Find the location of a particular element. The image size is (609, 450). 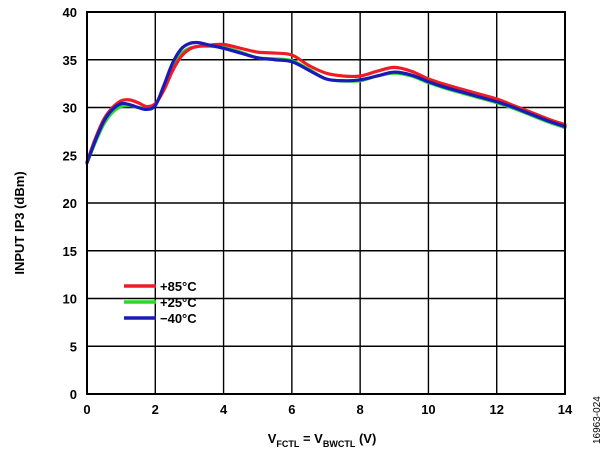

y-tick-label: 20 is located at coordinates (70, 203).